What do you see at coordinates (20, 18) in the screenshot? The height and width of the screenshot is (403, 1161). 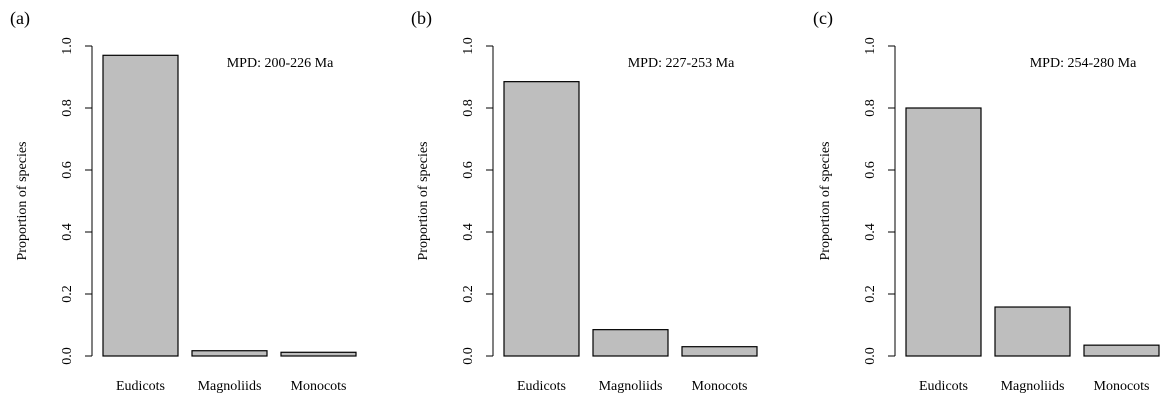 I see `panel-label: (a)` at bounding box center [20, 18].